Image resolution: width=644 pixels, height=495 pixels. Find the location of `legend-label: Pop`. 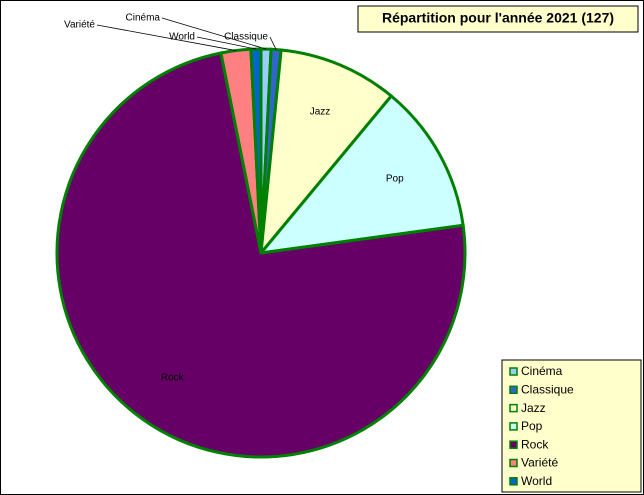

legend-label: Pop is located at coordinates (532, 426).